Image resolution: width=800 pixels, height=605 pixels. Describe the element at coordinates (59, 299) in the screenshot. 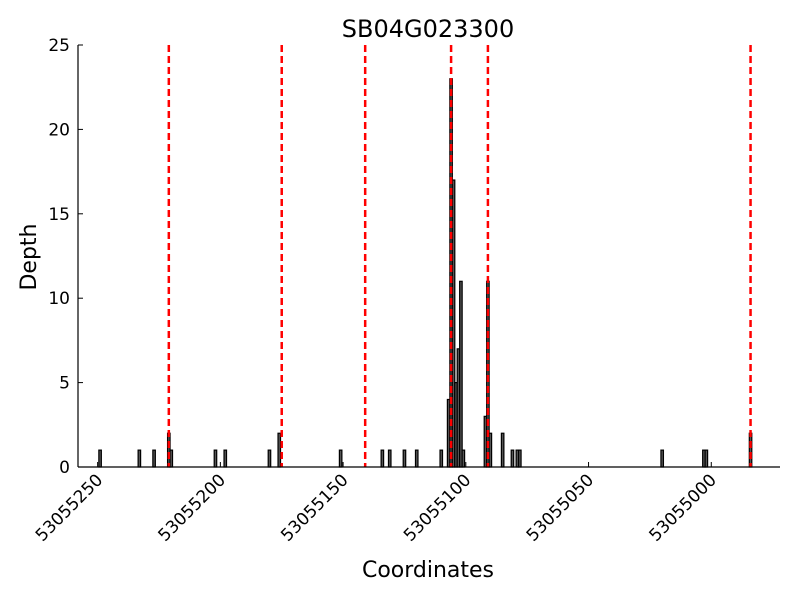

I see `y-tick-label: 10` at that location.